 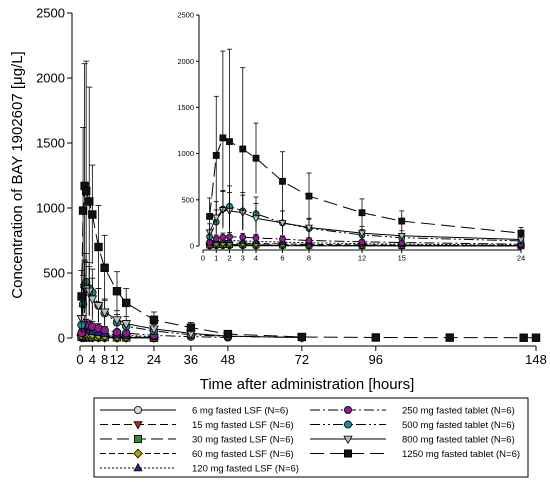 I want to click on y-axis-title: Concentration of BAY 1902607 [μg/L], so click(x=17, y=174).